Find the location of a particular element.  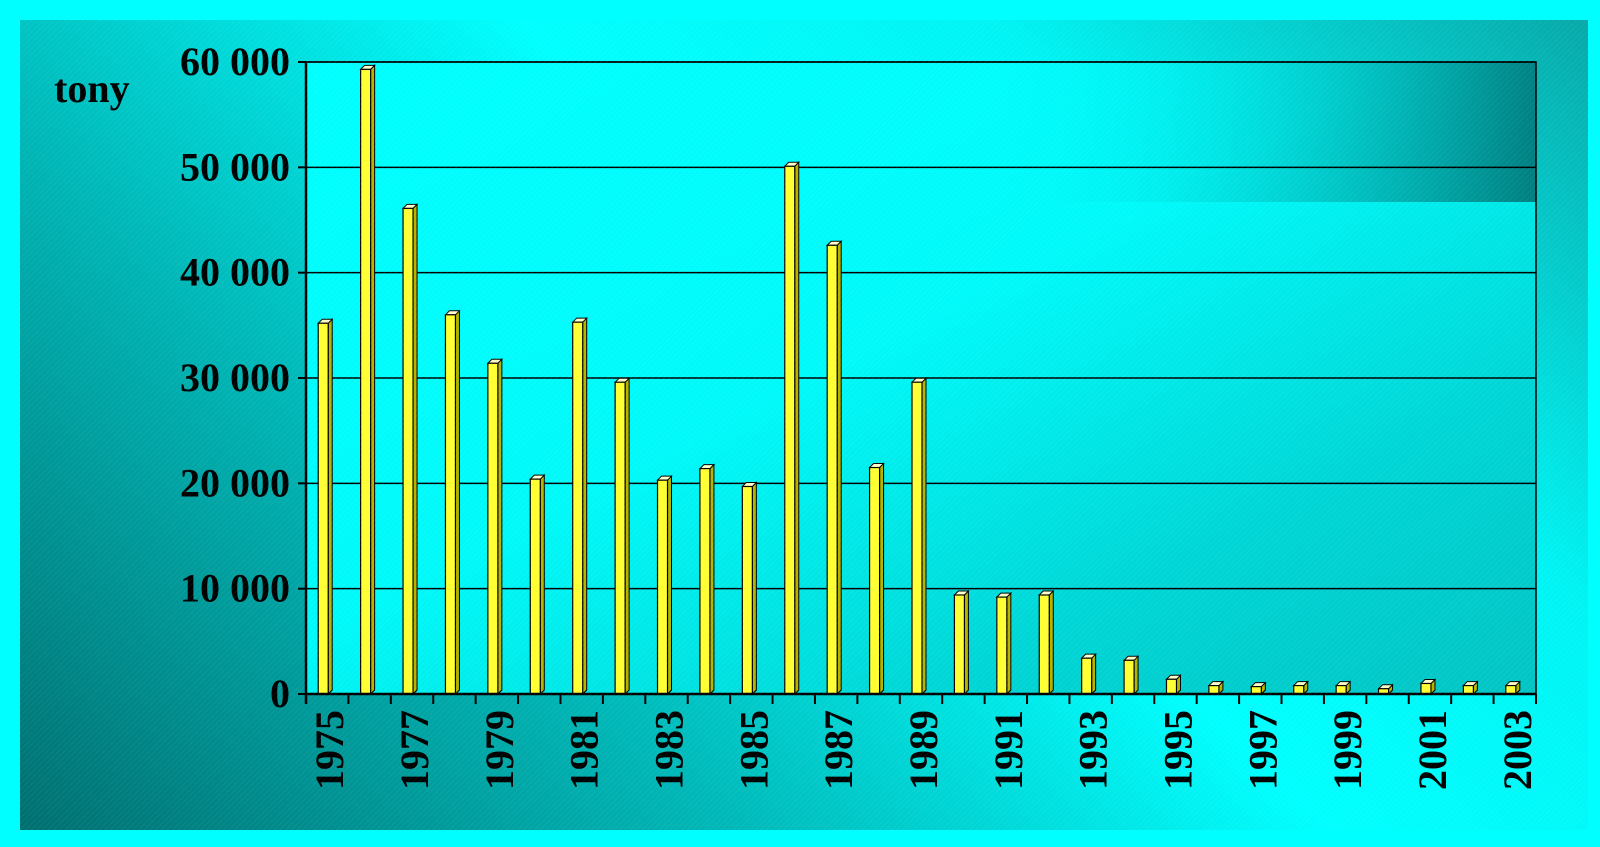

x-tick-label: 2003 is located at coordinates (1517, 750).